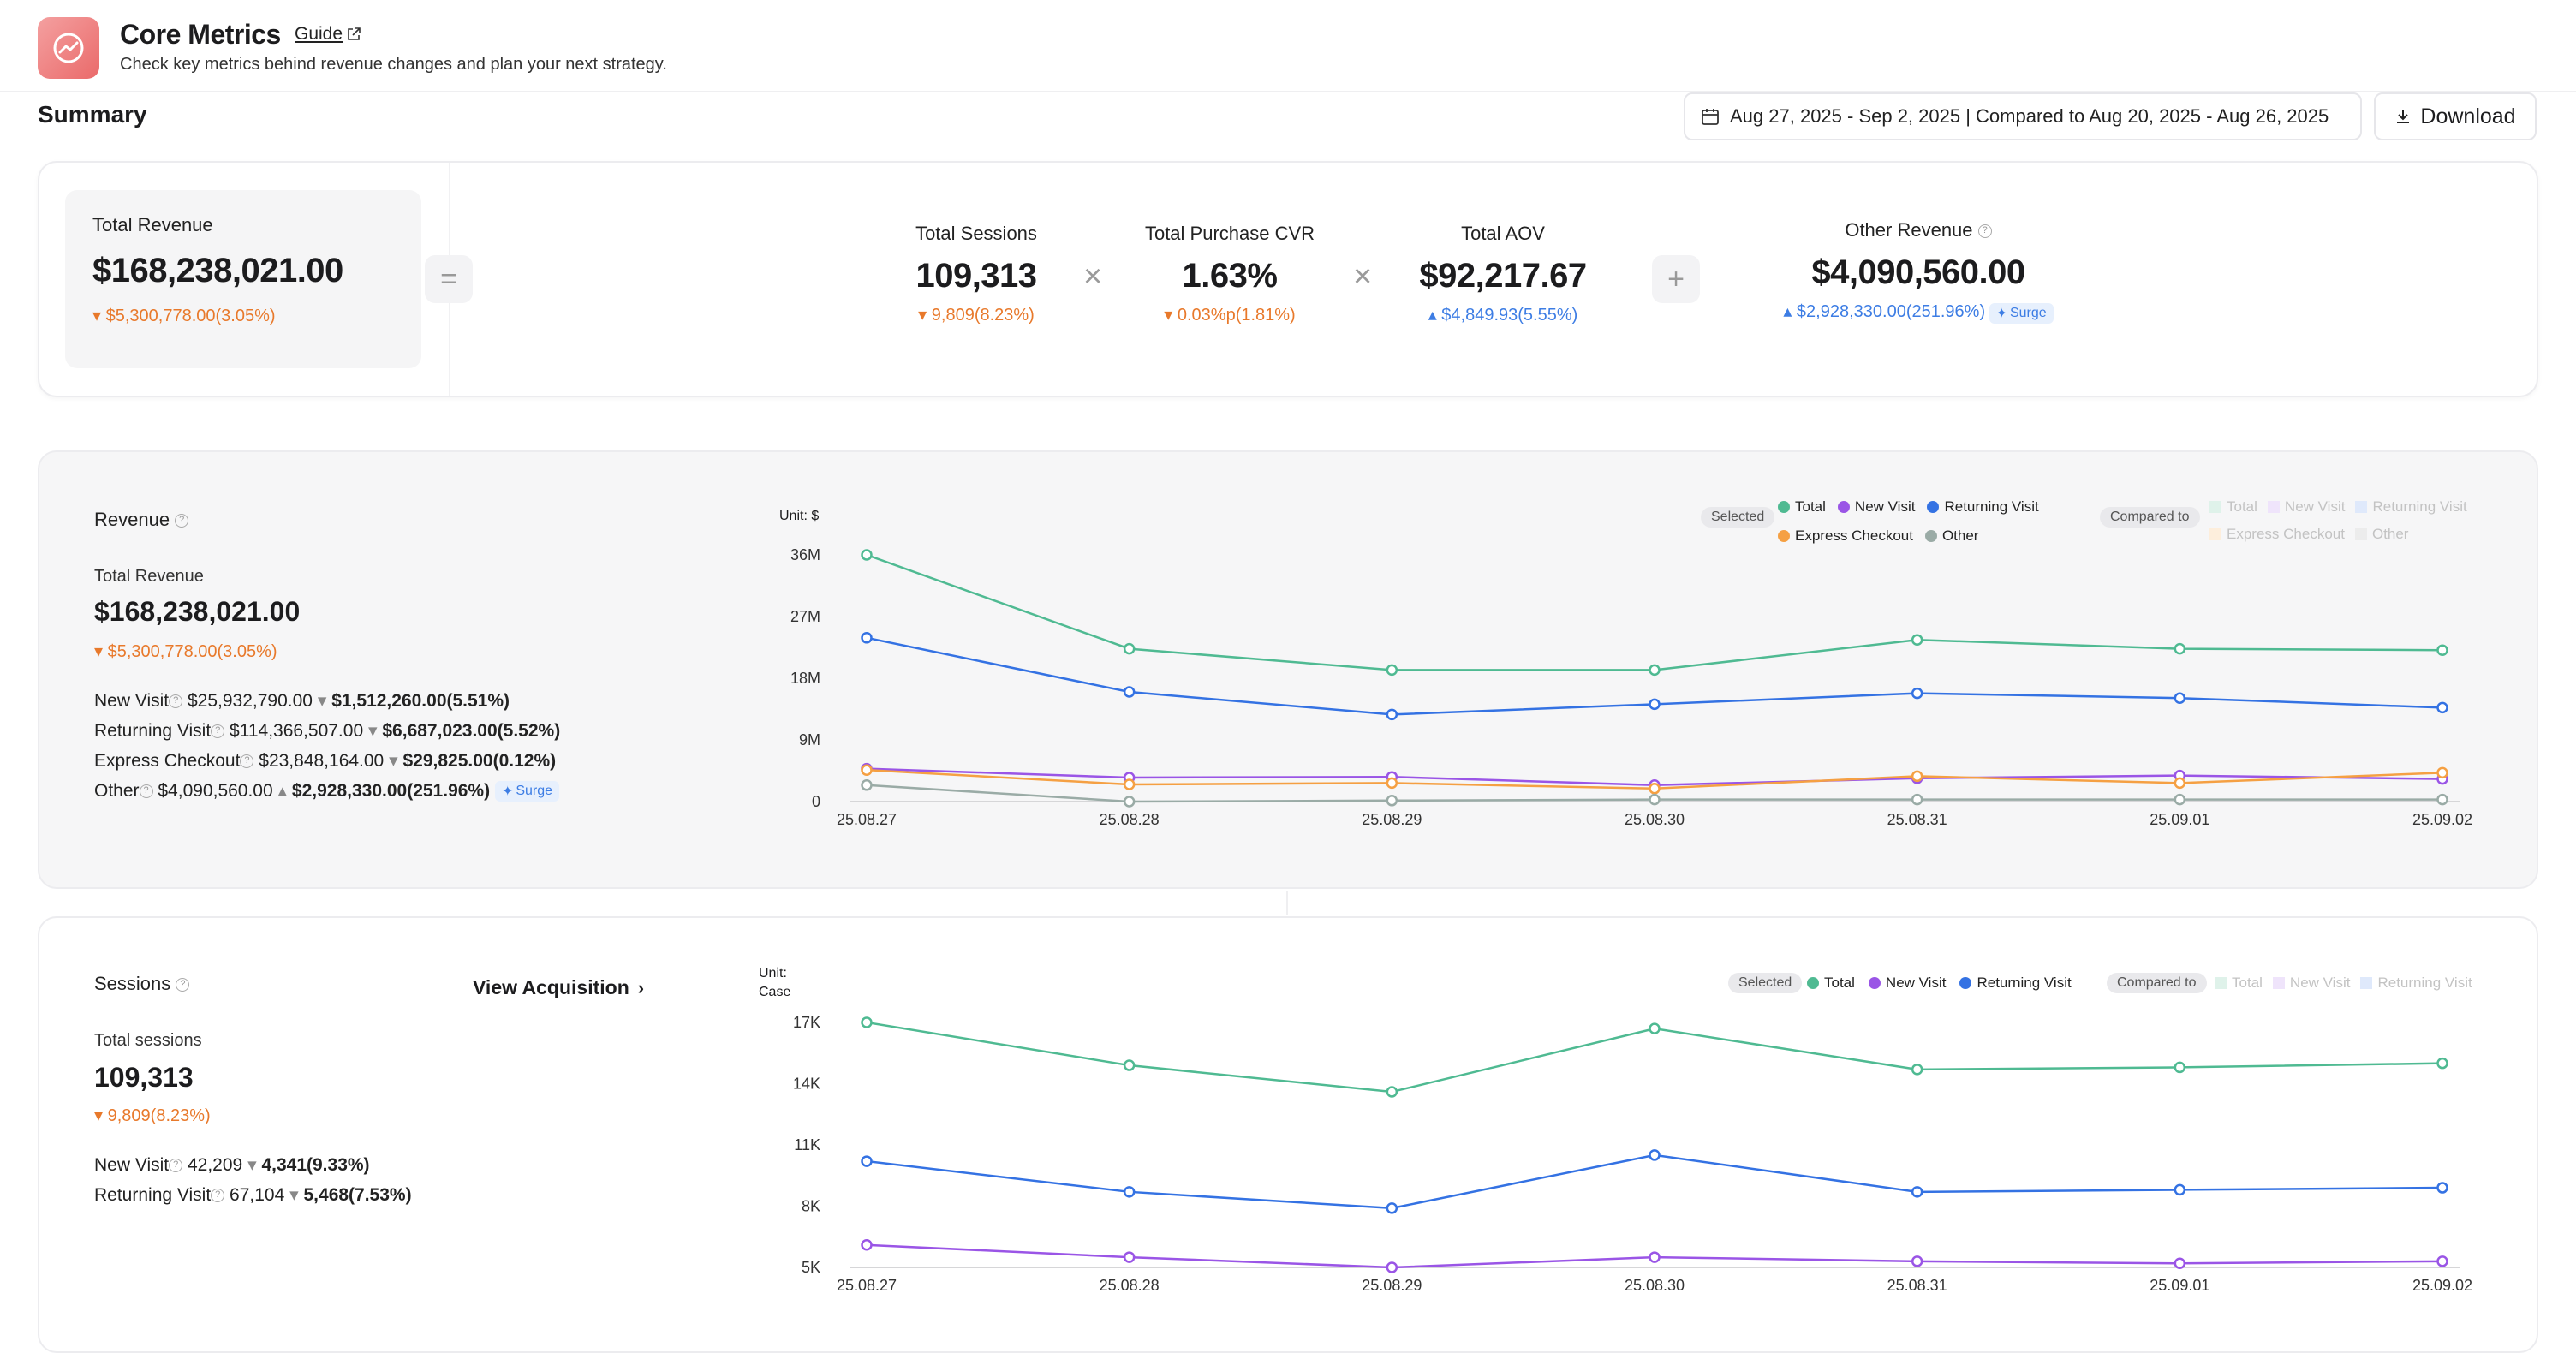 This screenshot has height=1365, width=2576. What do you see at coordinates (2001, 314) in the screenshot?
I see `sparkle-icon: ✦` at bounding box center [2001, 314].